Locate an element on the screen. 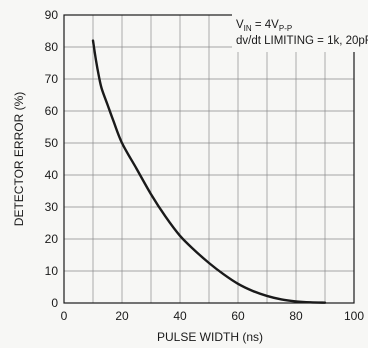  y-axis-title: DETECTOR ERROR (%) is located at coordinates (19, 159).